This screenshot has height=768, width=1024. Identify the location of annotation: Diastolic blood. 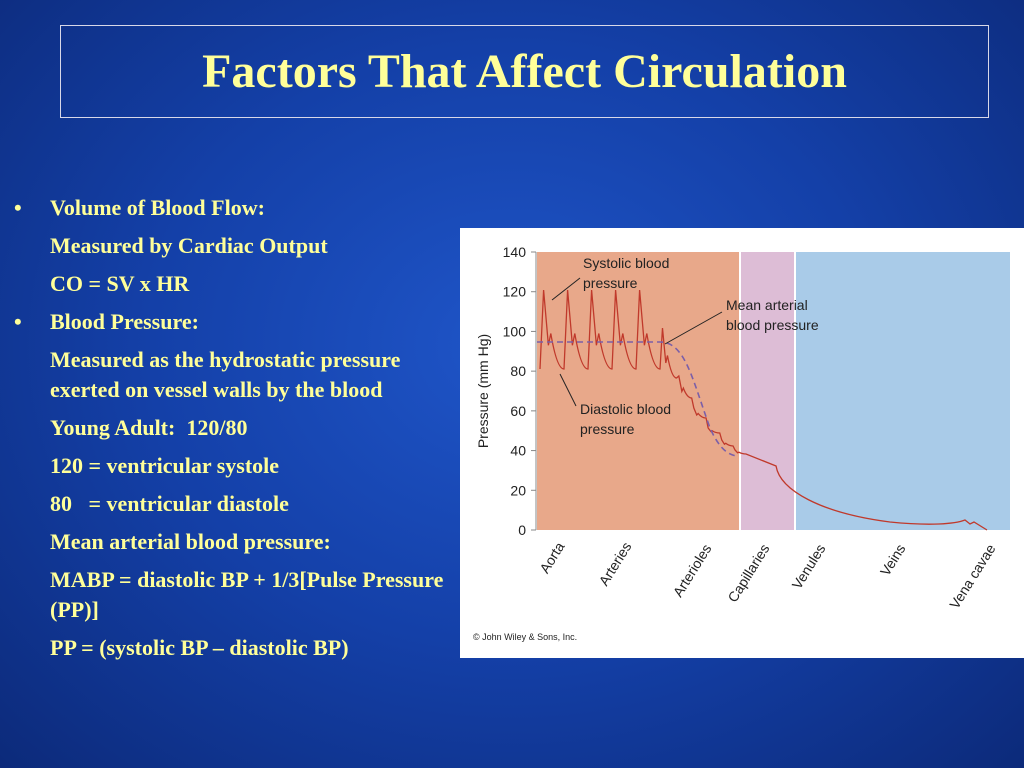
(625, 409).